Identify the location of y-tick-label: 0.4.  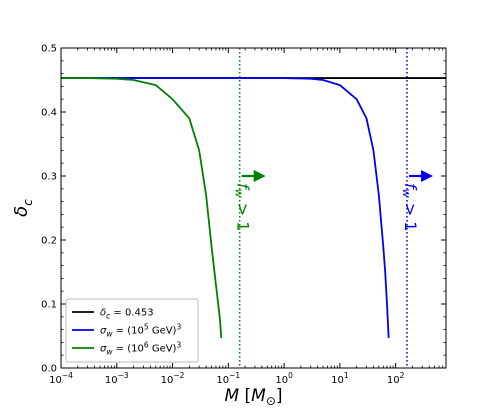
(49, 113).